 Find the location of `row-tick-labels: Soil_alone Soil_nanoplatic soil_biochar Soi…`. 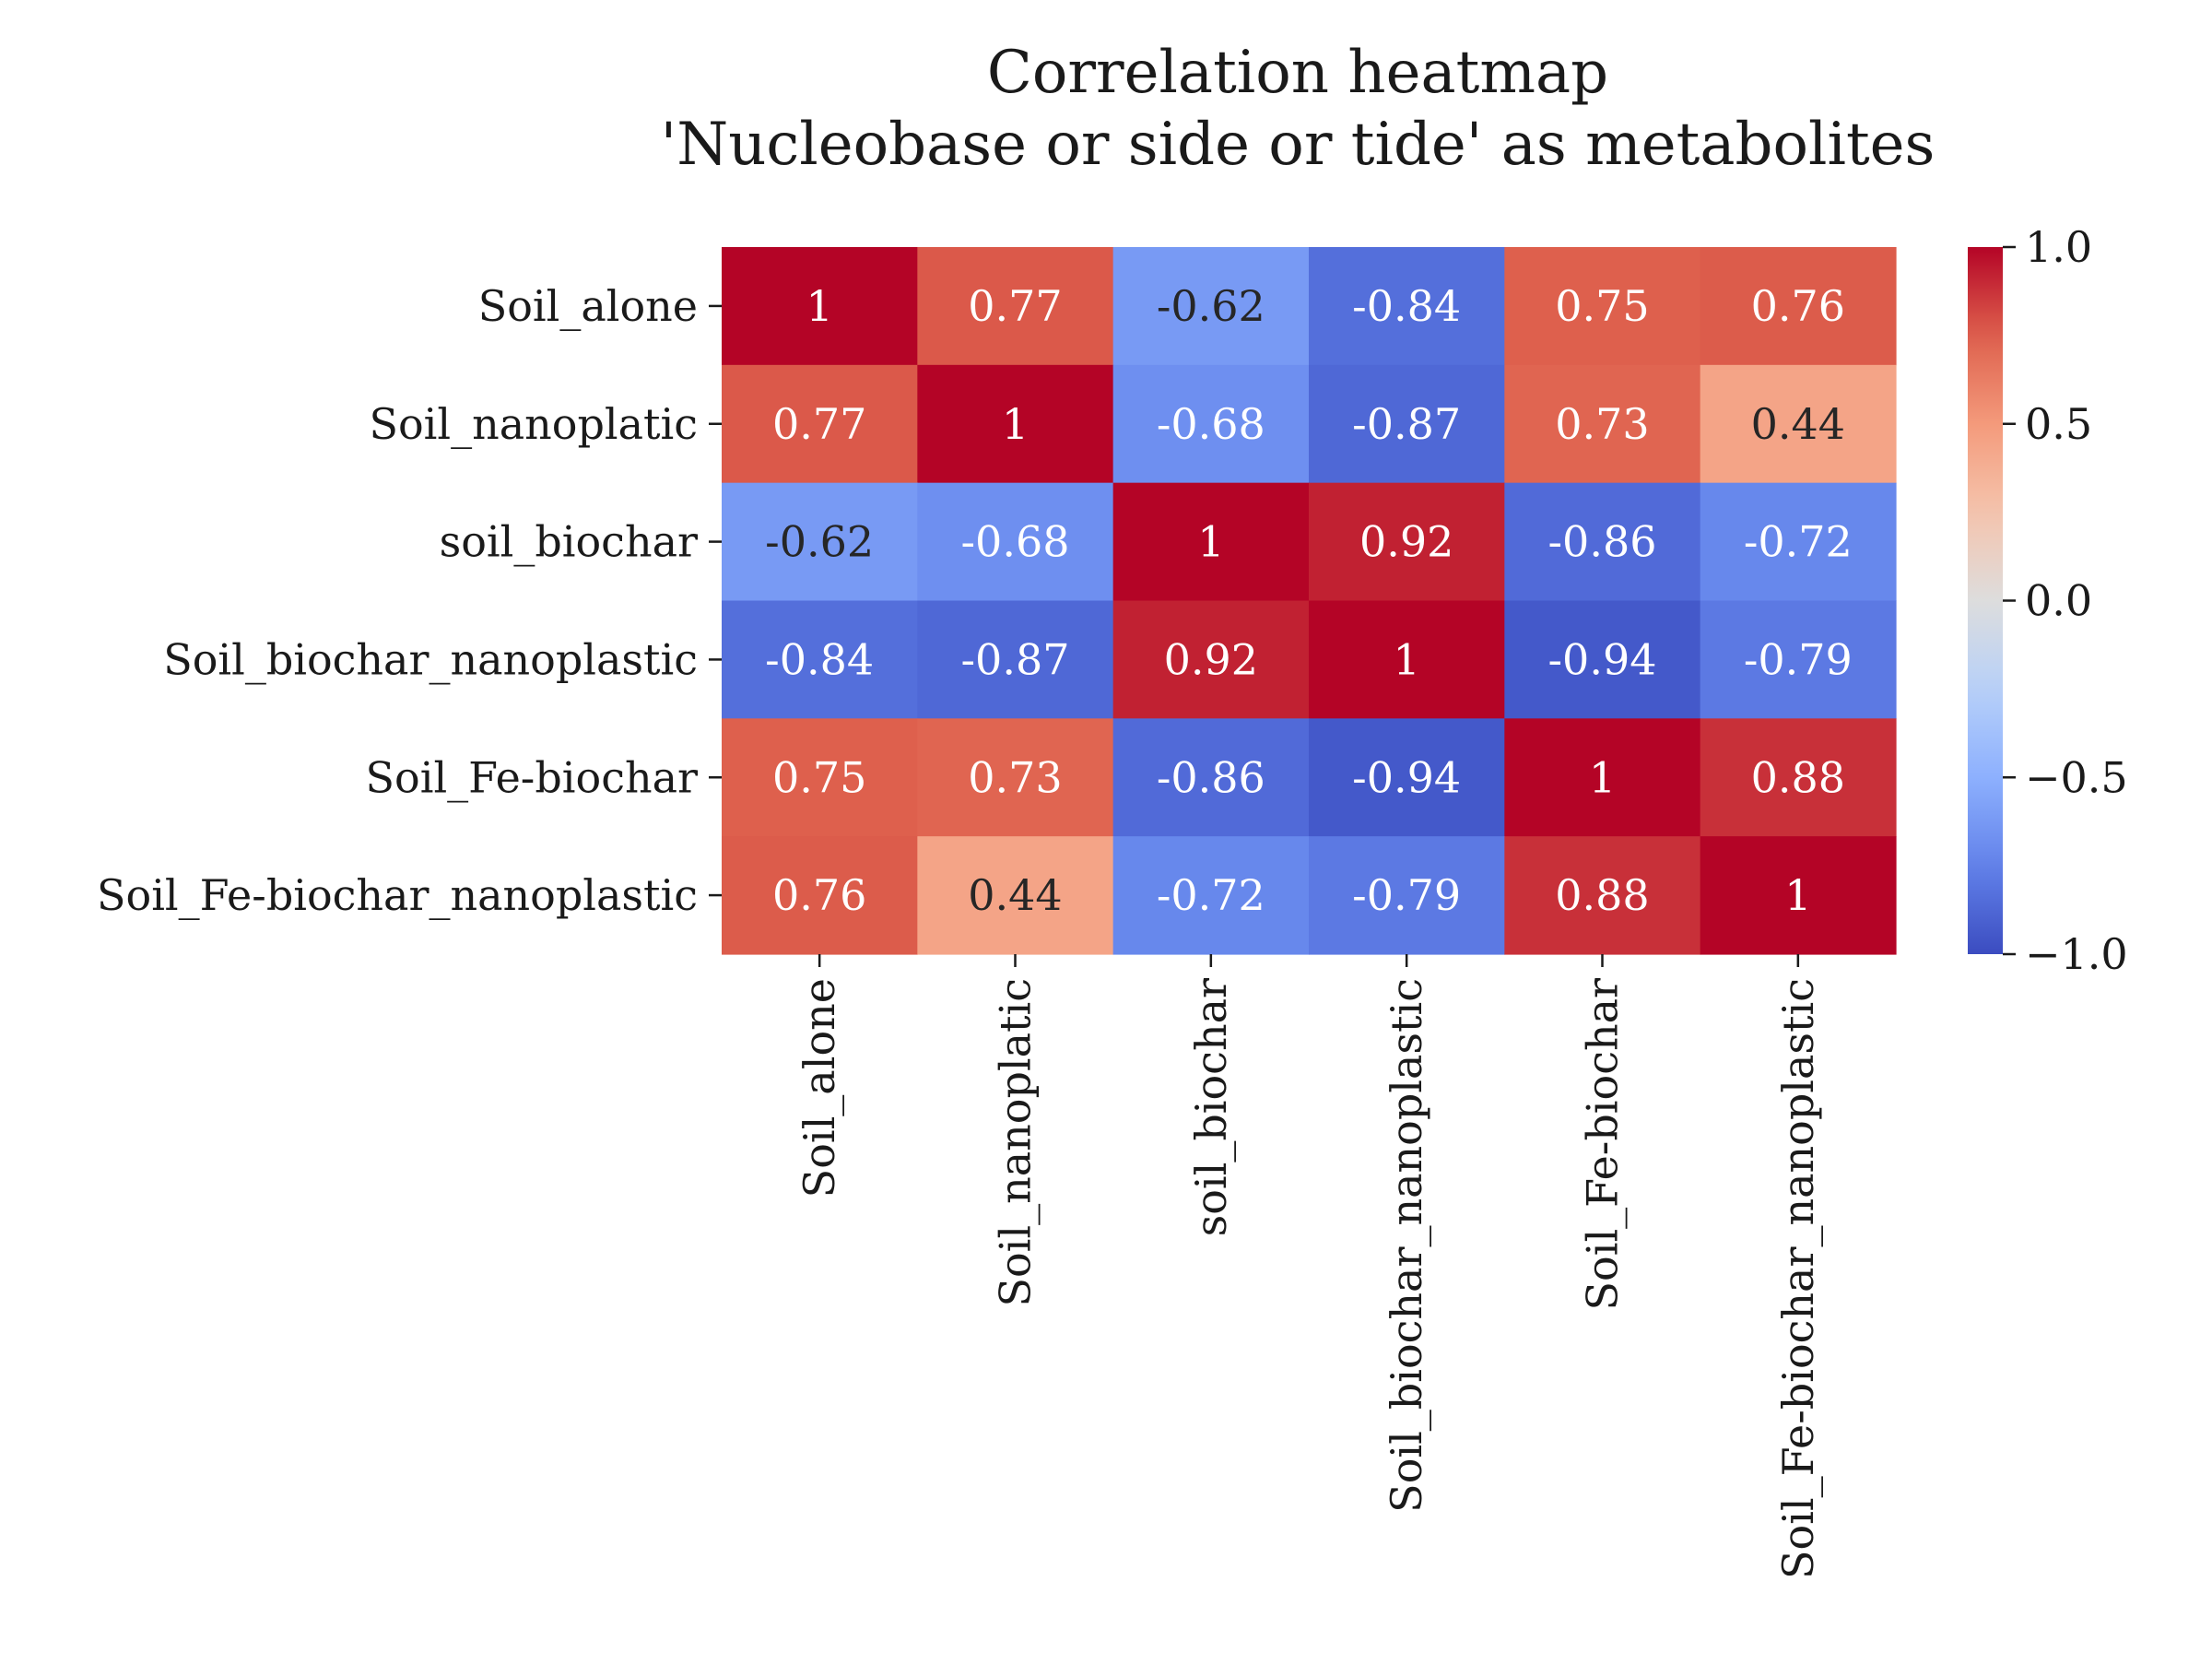

row-tick-labels: Soil_alone Soil_nanoplatic soil_biochar Soi… is located at coordinates (409, 600).